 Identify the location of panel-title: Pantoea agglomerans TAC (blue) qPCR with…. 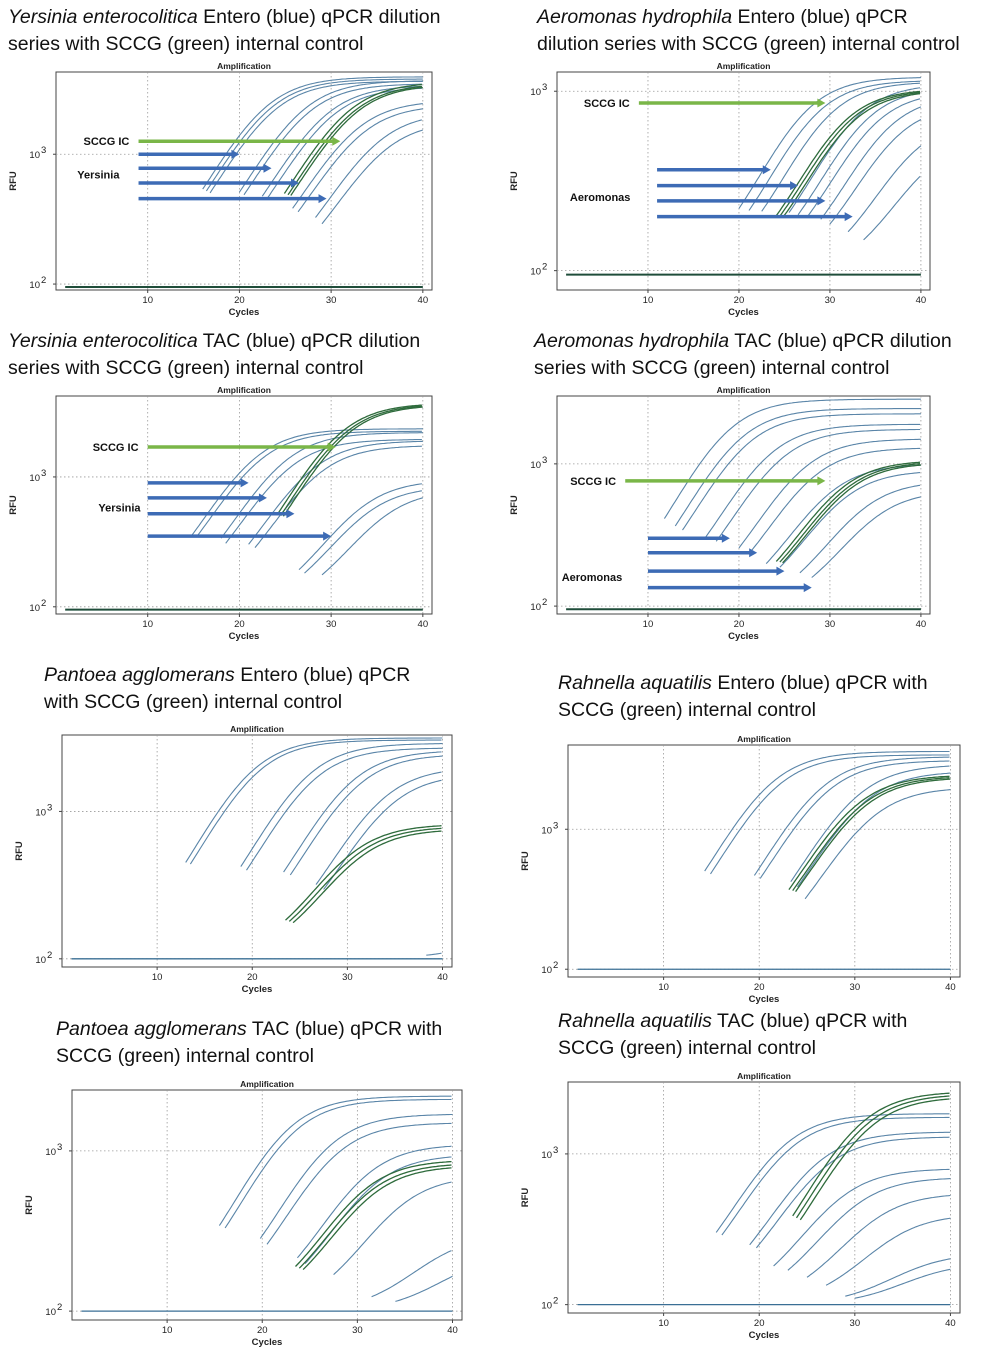
(249, 1043).